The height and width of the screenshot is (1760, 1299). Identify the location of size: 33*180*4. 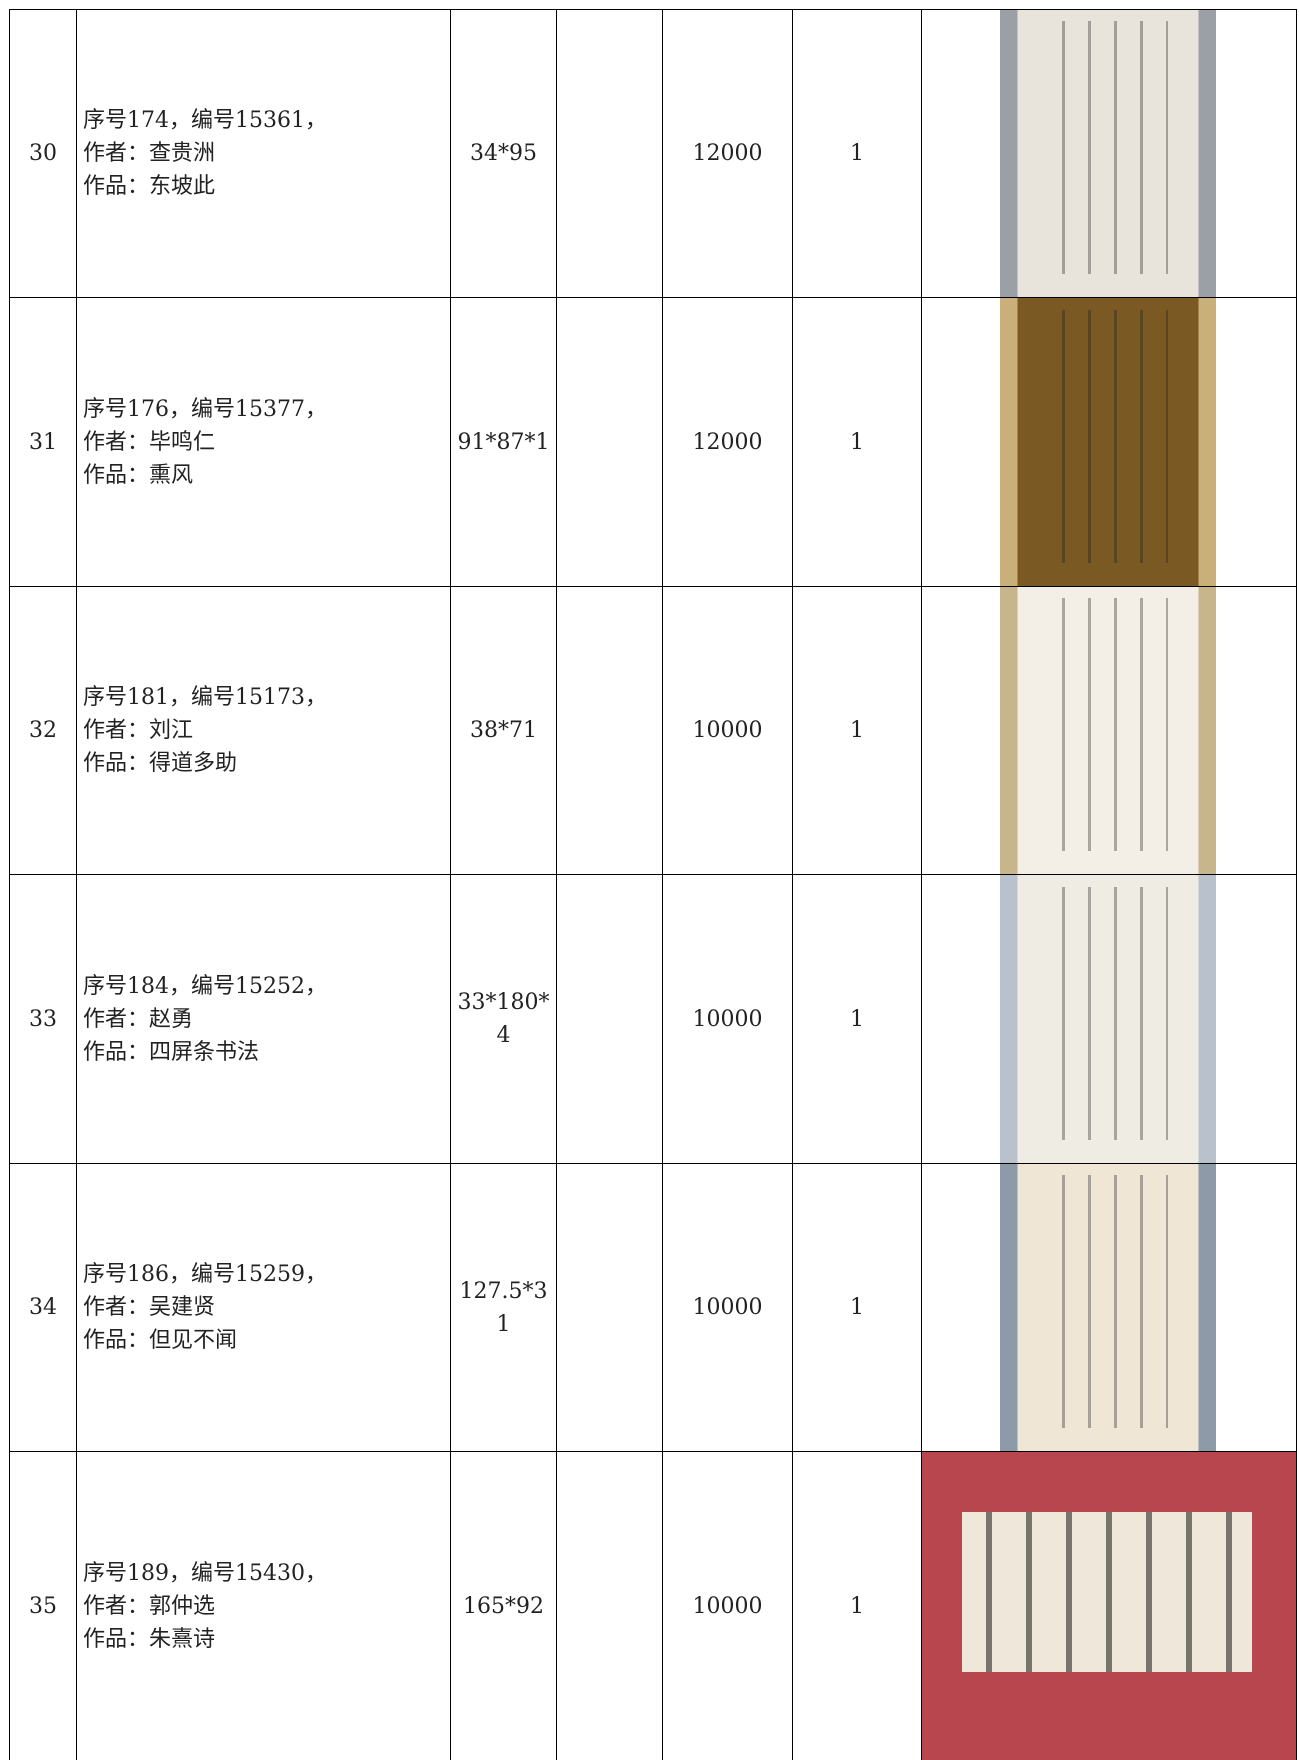
(503, 1019).